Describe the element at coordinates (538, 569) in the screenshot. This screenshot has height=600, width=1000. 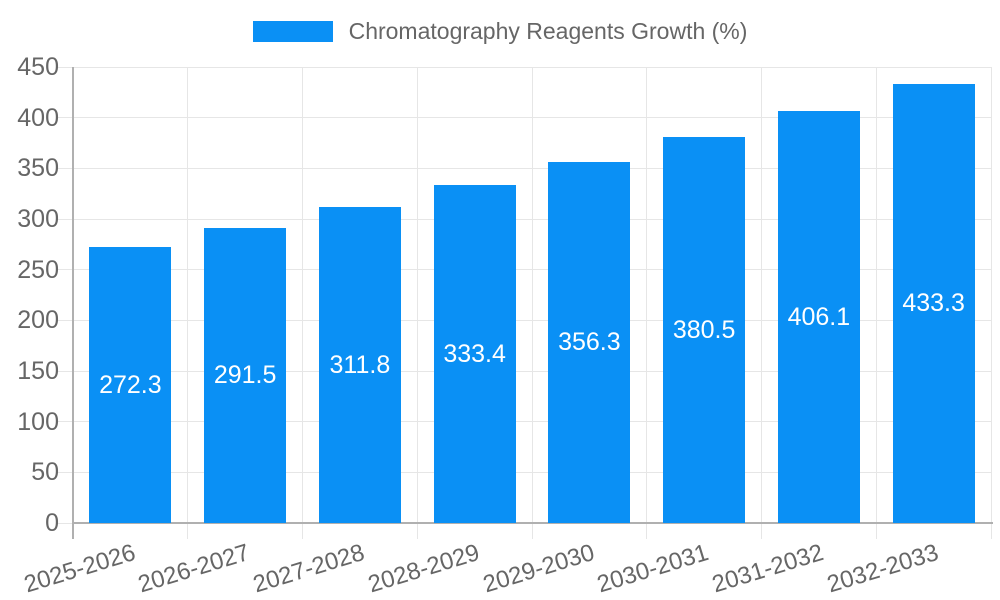
I see `x-axis-label: 2029-2030` at that location.